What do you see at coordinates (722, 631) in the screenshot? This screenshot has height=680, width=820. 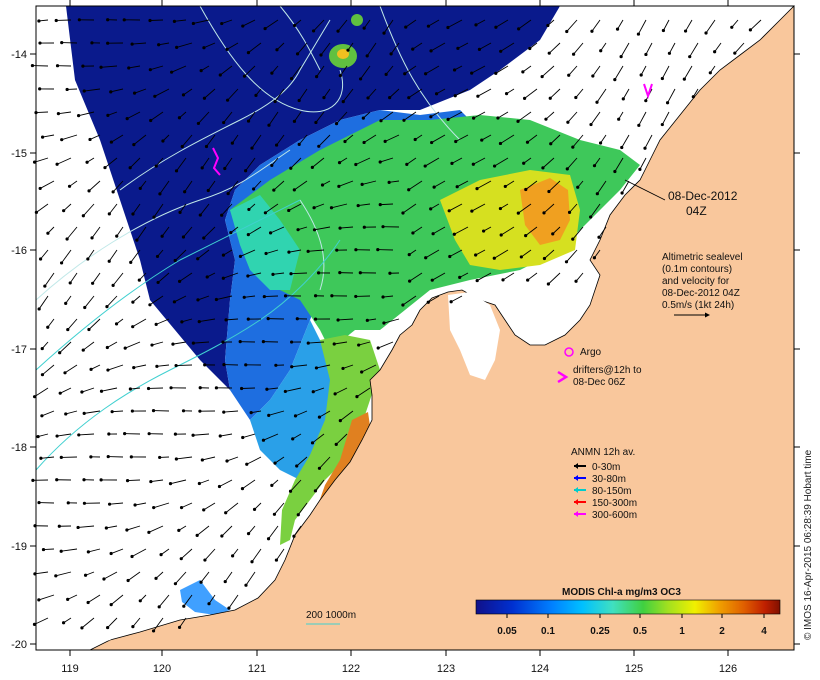 I see `colorbar-tick: 2` at bounding box center [722, 631].